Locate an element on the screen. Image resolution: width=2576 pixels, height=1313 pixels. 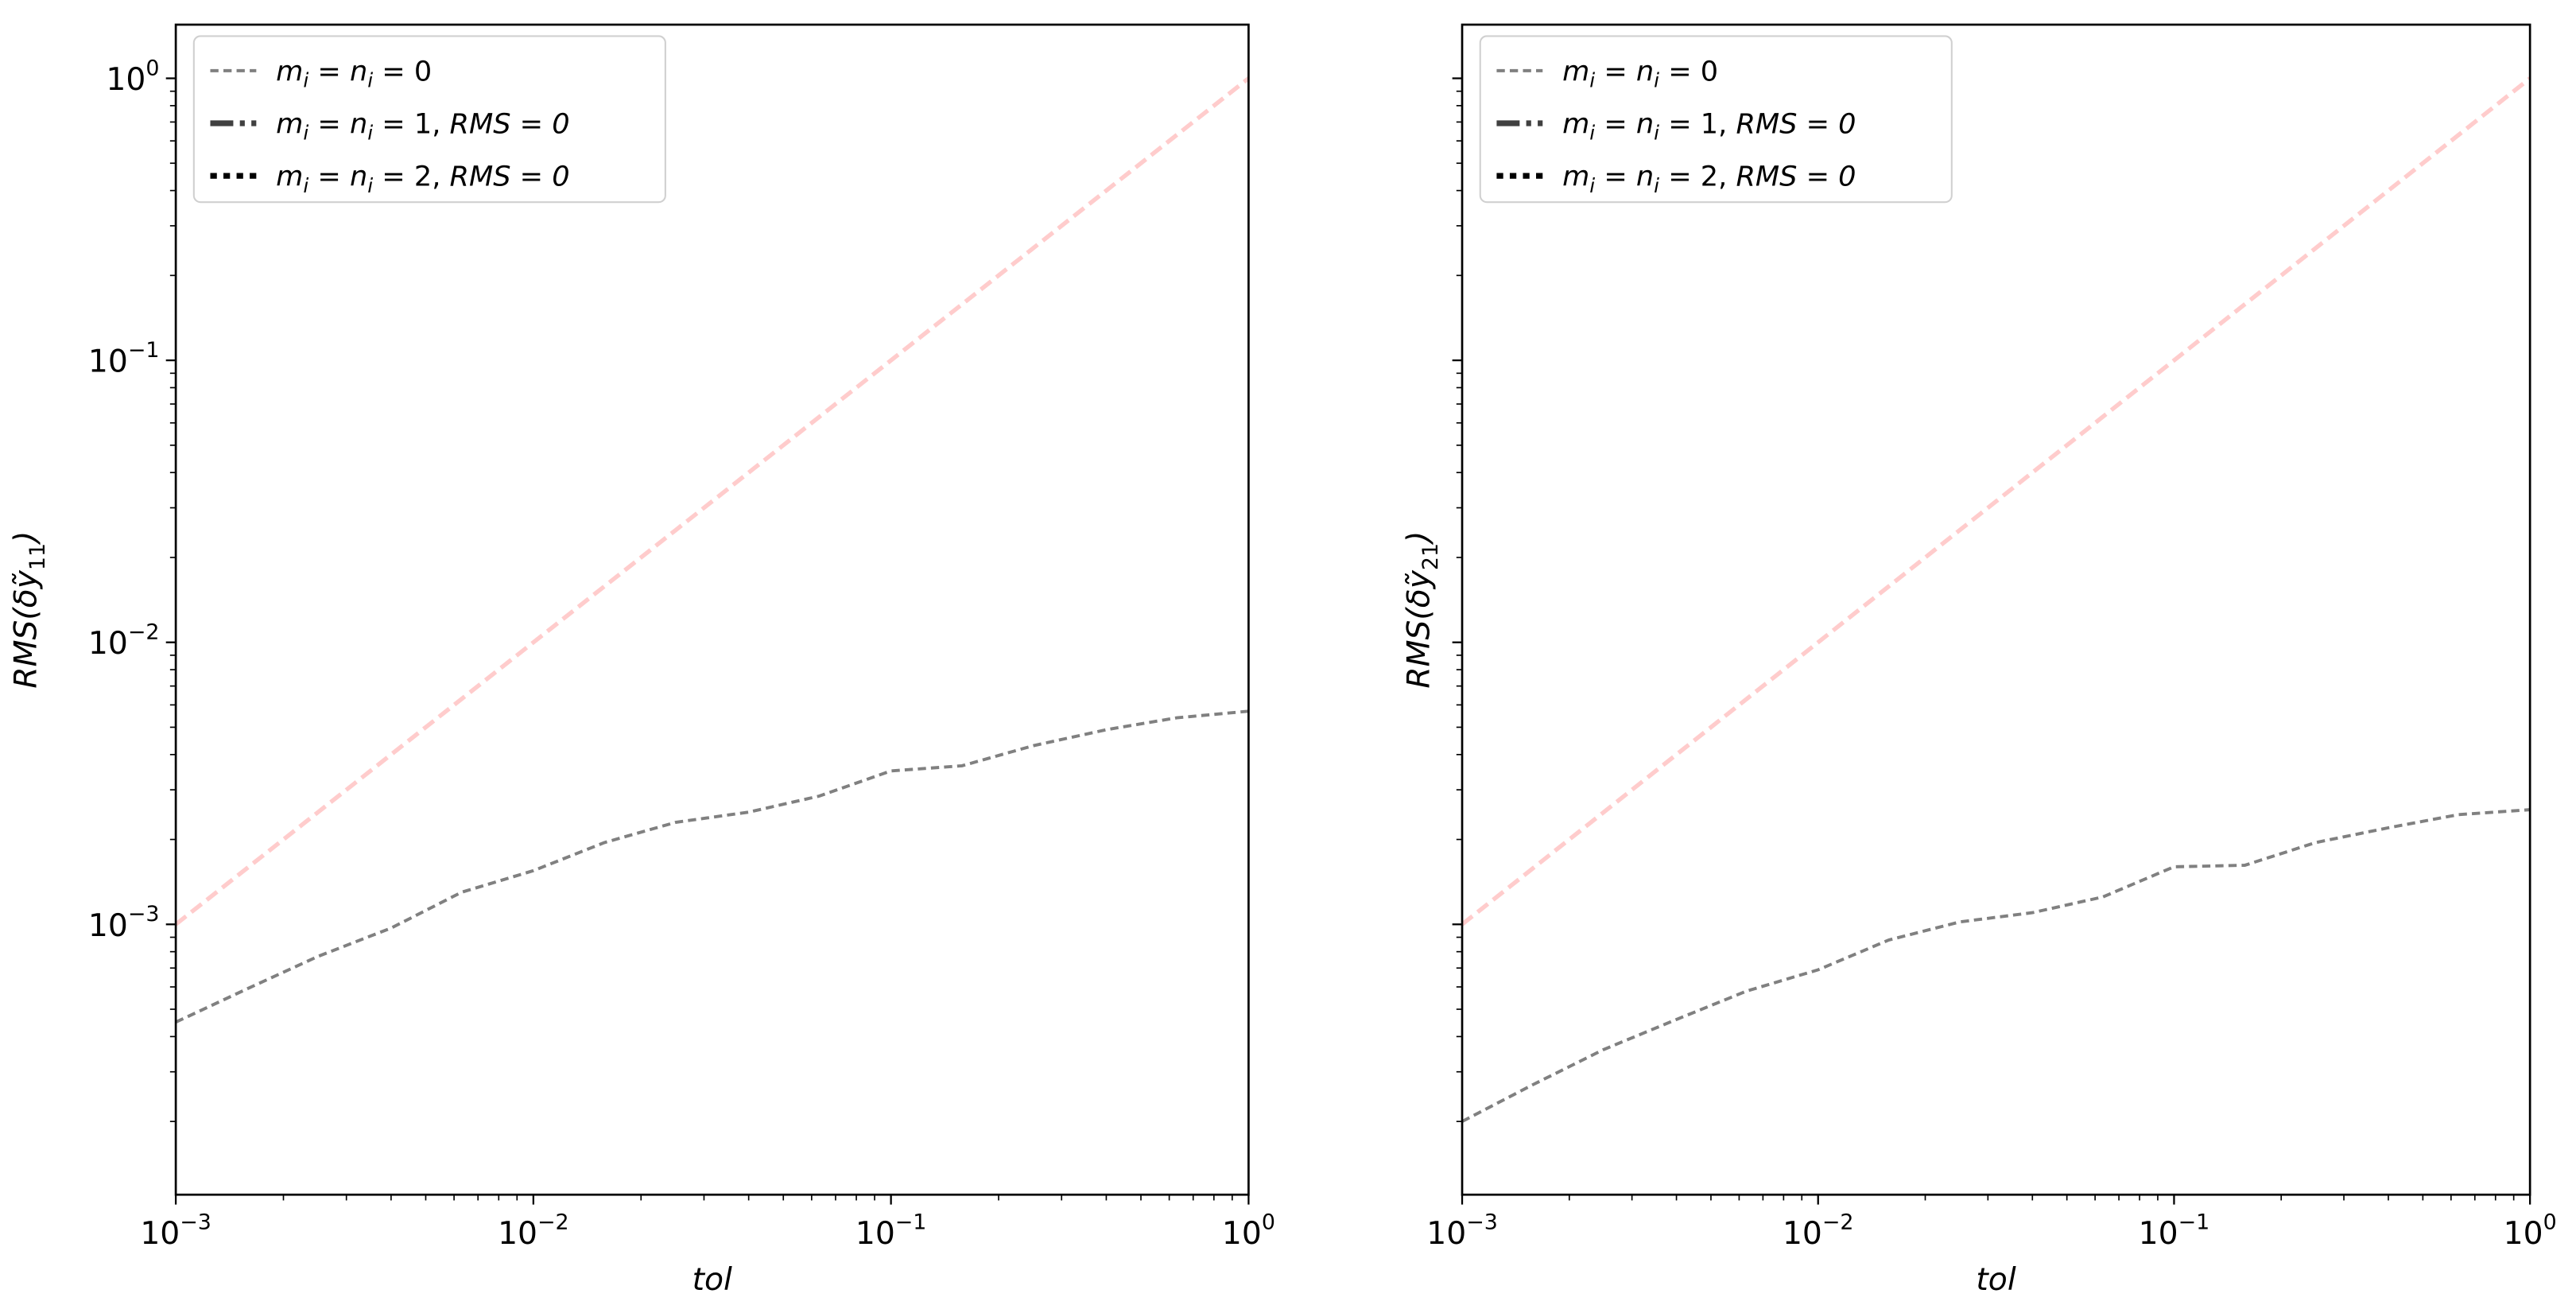
y-axis-label: RMS(δỹ11) is located at coordinates (29, 610).